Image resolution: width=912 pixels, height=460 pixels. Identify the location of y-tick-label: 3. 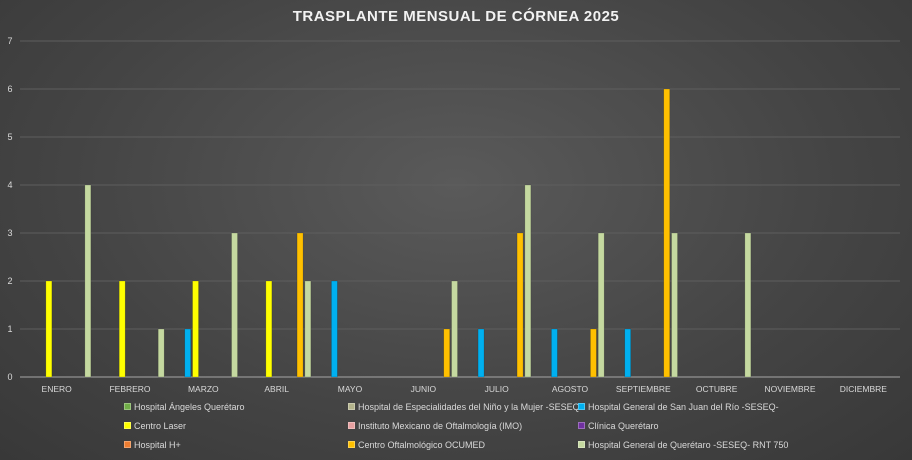
(9, 233).